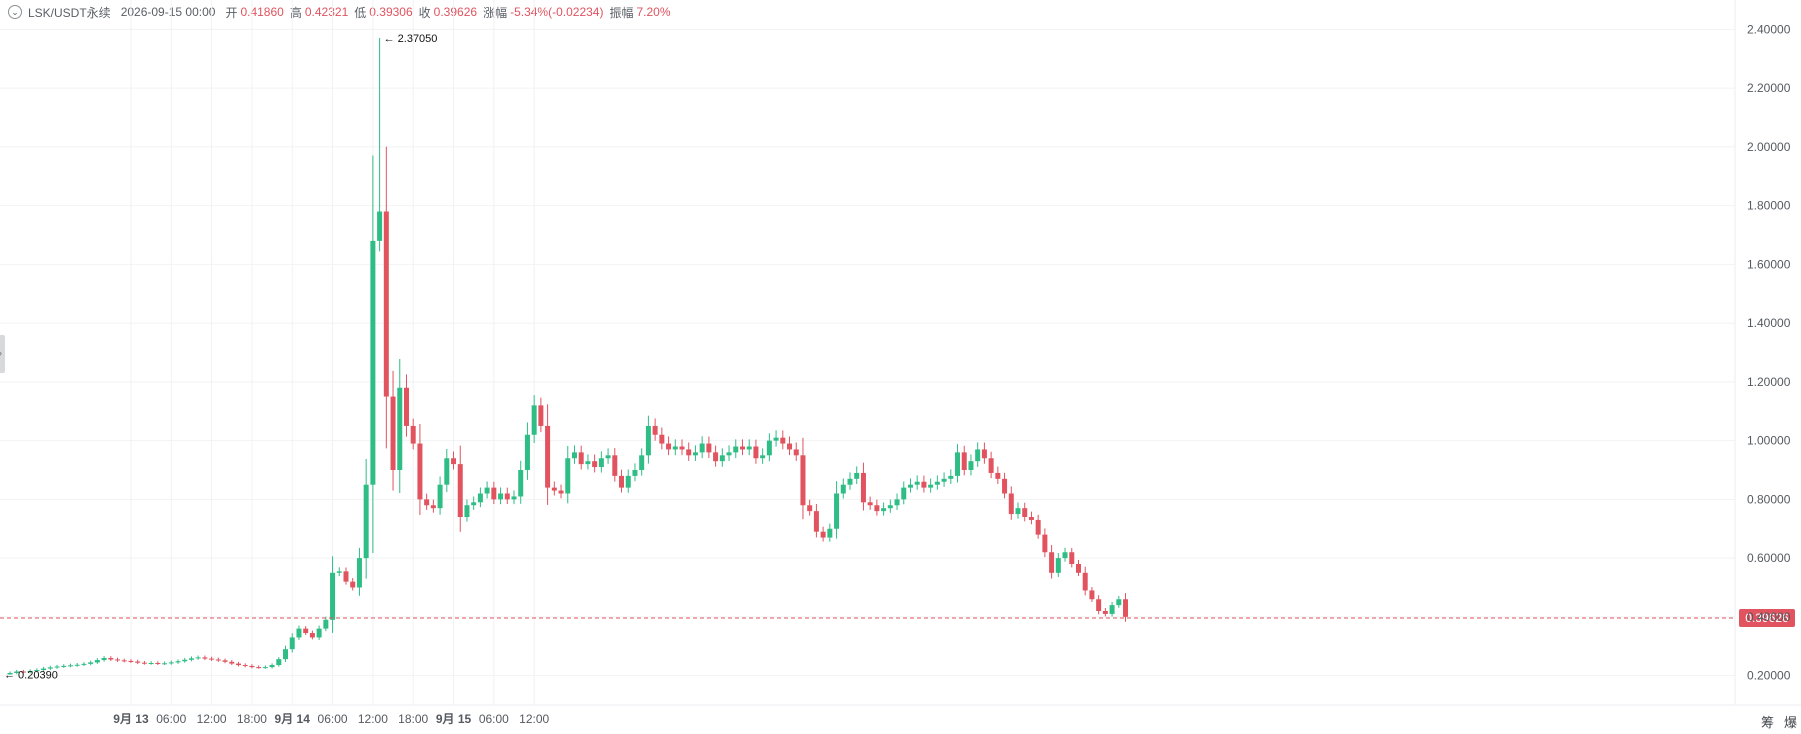 The width and height of the screenshot is (1801, 734). Describe the element at coordinates (231, 12) in the screenshot. I see `open-label: 开` at that location.